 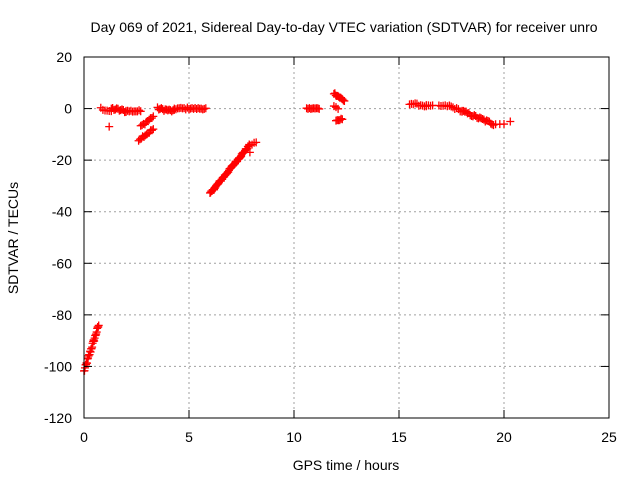 What do you see at coordinates (58, 366) in the screenshot?
I see `y-tick-label: -100` at bounding box center [58, 366].